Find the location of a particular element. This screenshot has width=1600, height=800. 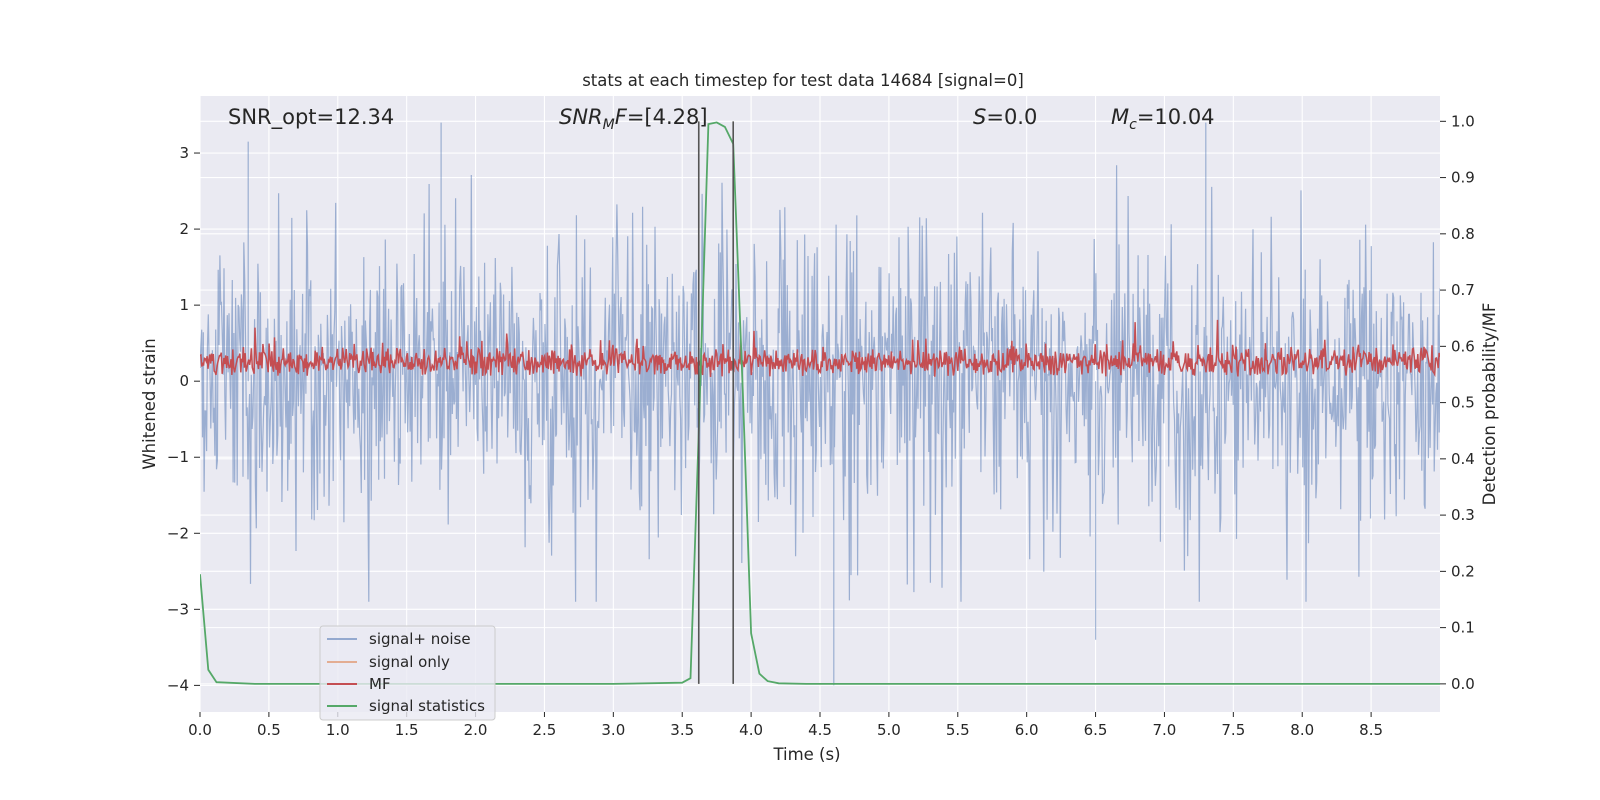

x-tick-label: 0.5 is located at coordinates (269, 730).